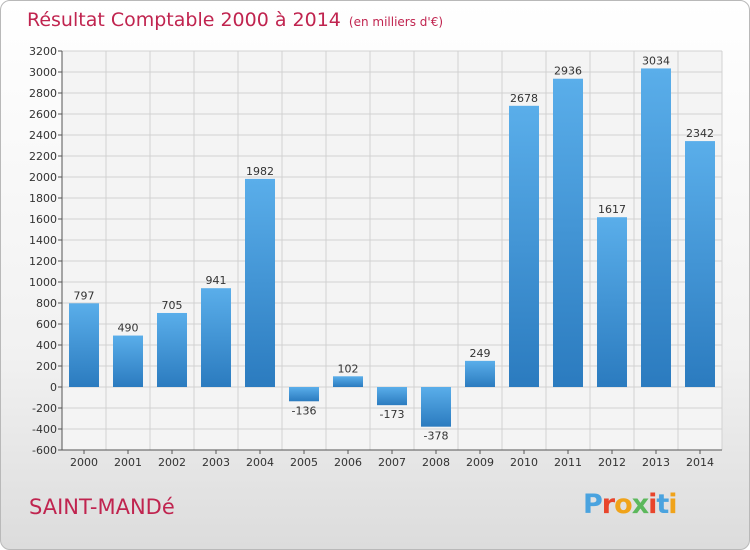  What do you see at coordinates (43, 282) in the screenshot?
I see `y-tick-label: 1000` at bounding box center [43, 282].